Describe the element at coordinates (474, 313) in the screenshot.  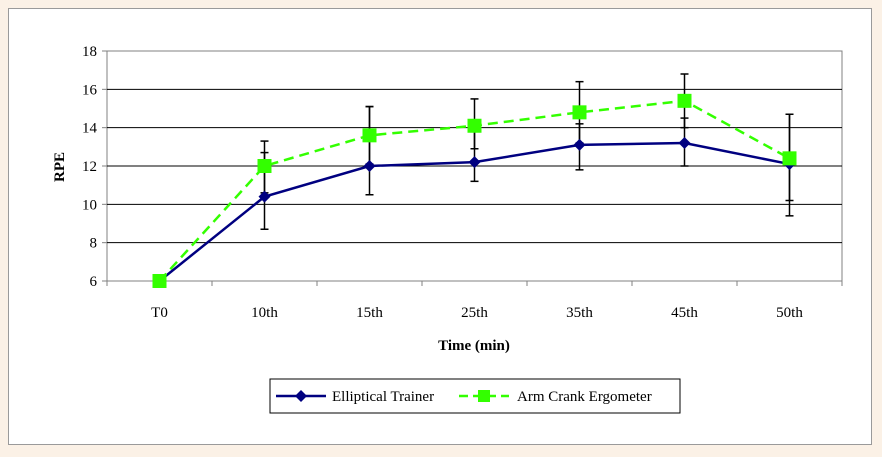
I see `x-tick-label-25th: 25th` at that location.